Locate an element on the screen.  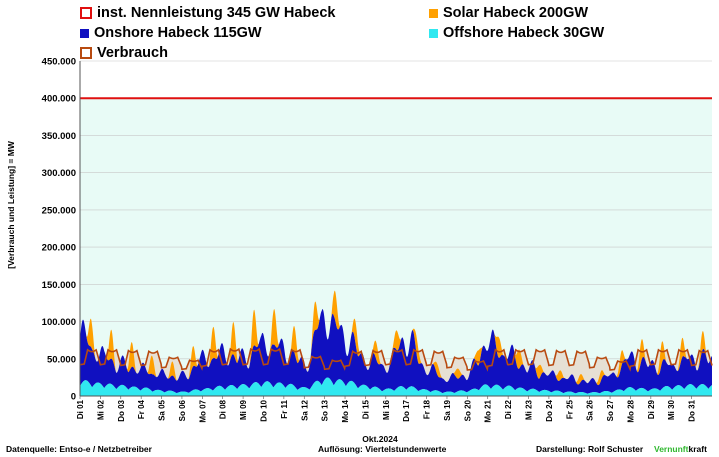
x-tick-label: So 27 is located at coordinates (610, 410).